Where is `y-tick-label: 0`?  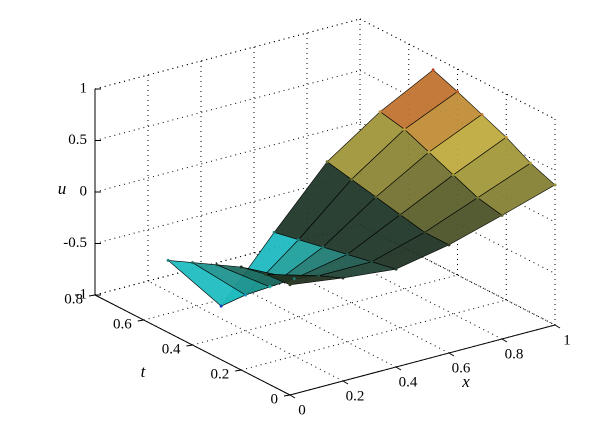
y-tick-label: 0 is located at coordinates (275, 399).